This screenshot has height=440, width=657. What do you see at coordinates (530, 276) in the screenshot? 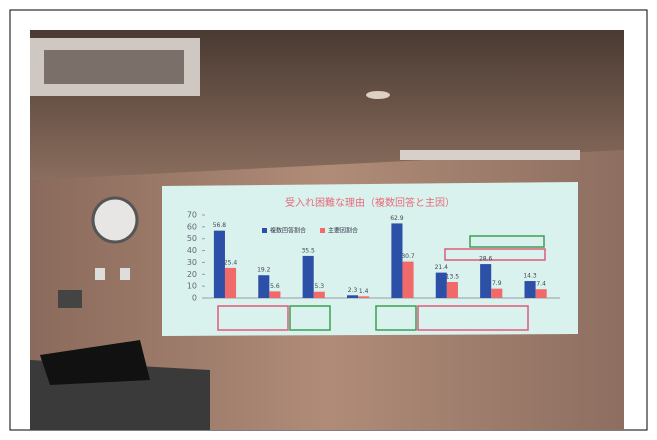
I see `value-label: 14.3` at bounding box center [530, 276].